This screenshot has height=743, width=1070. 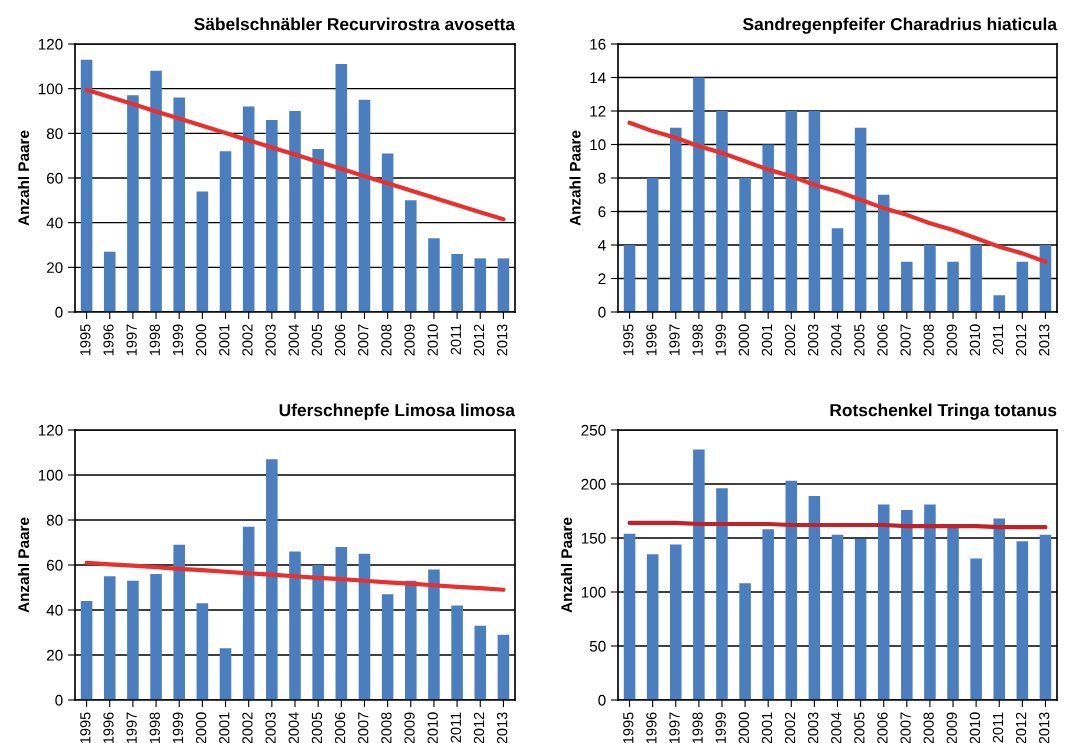 I want to click on y-tick-label: 16, so click(x=598, y=44).